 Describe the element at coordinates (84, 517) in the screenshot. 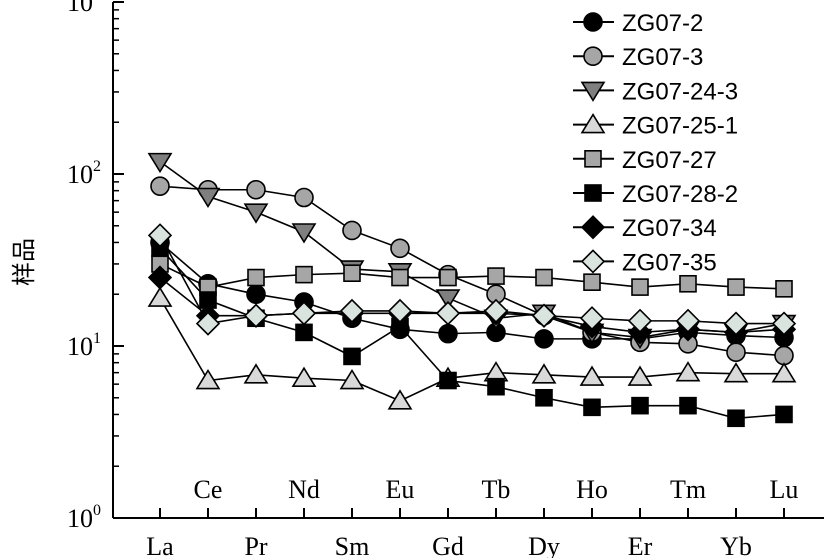

I see `y-tick-label: 10⁰` at that location.